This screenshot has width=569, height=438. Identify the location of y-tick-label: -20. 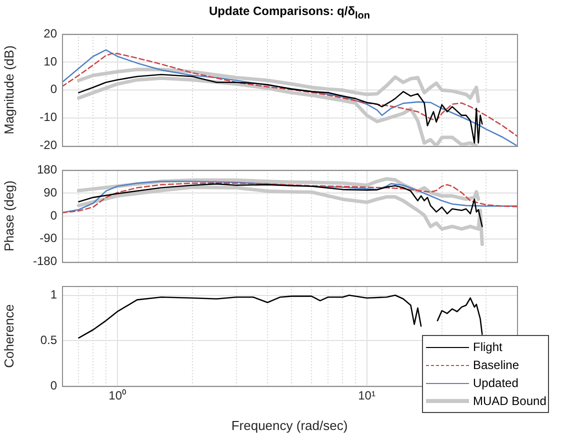
(49, 145).